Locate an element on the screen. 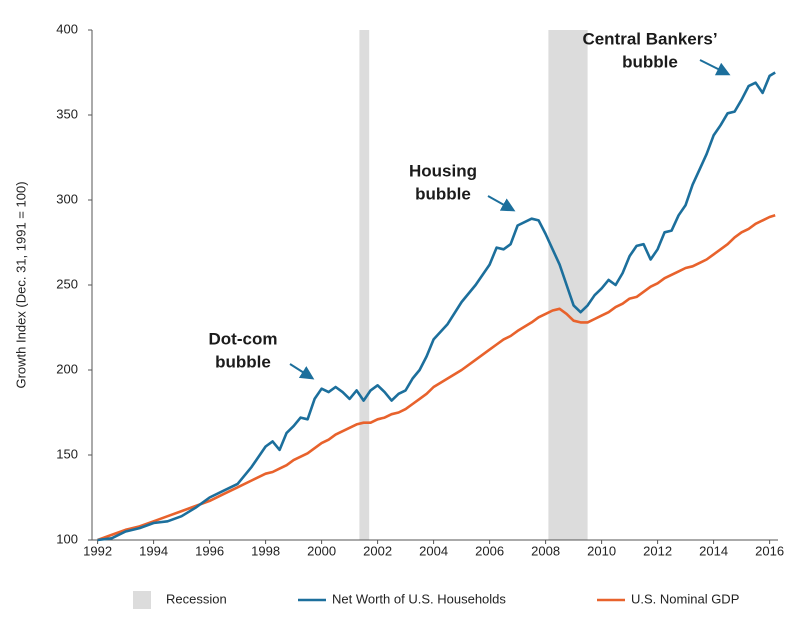 The width and height of the screenshot is (800, 627). y-tick-label: 400 is located at coordinates (67, 28).